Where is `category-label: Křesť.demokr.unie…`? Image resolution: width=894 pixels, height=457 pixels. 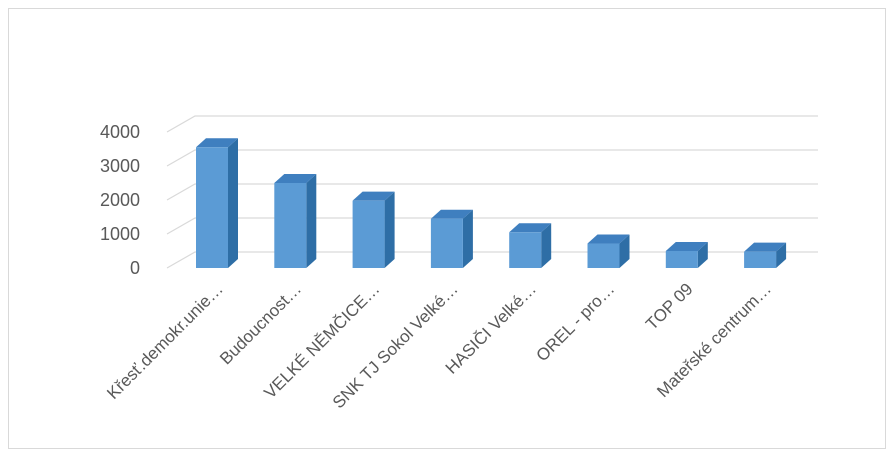
category-label: Křesť.demokr.unie… is located at coordinates (165, 341).